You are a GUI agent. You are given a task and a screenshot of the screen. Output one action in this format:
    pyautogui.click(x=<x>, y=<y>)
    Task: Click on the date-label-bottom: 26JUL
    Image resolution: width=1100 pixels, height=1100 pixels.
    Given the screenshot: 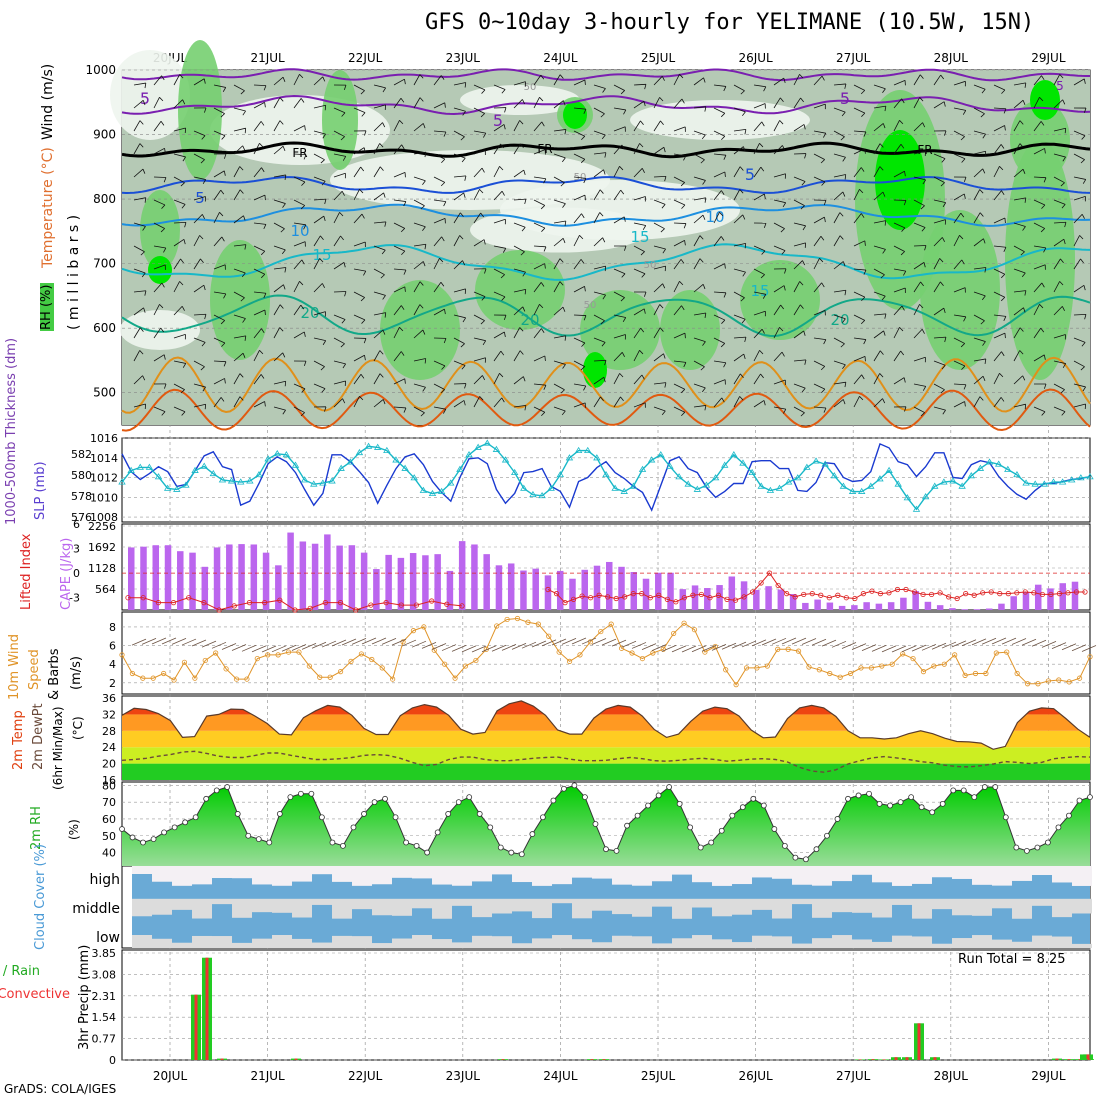 What is the action you would take?
    pyautogui.click(x=755, y=1076)
    